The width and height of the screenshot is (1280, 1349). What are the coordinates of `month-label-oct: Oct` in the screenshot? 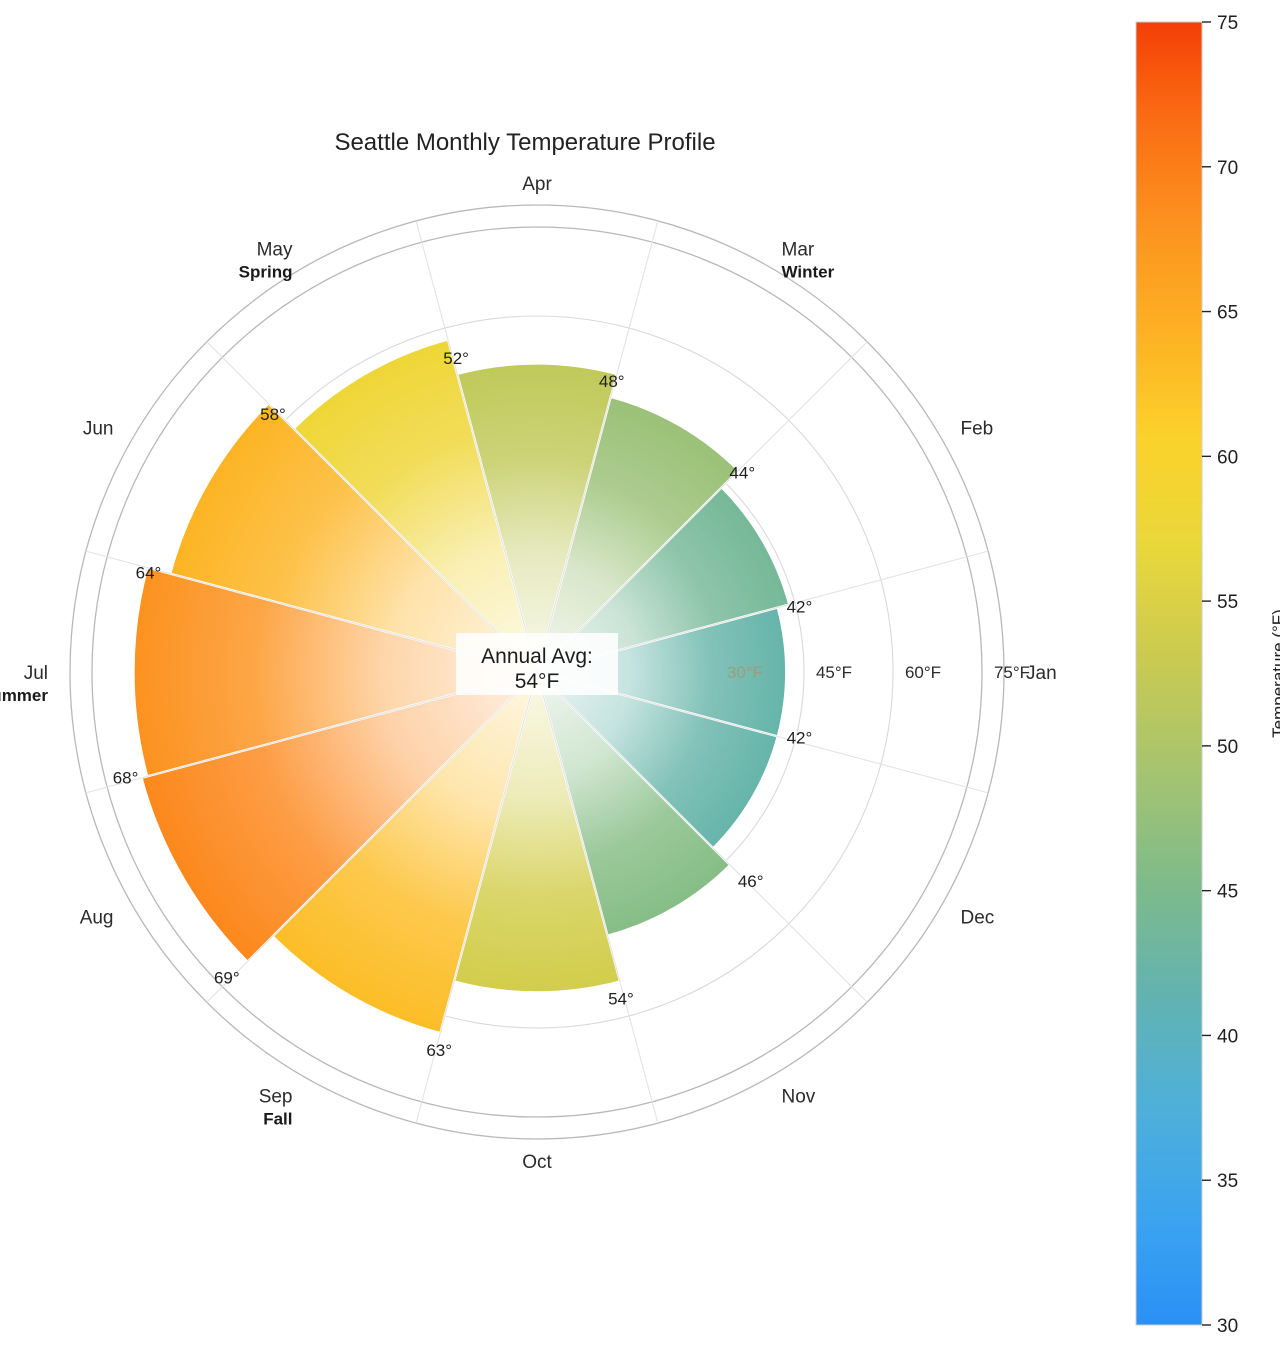 It's located at (537, 1162).